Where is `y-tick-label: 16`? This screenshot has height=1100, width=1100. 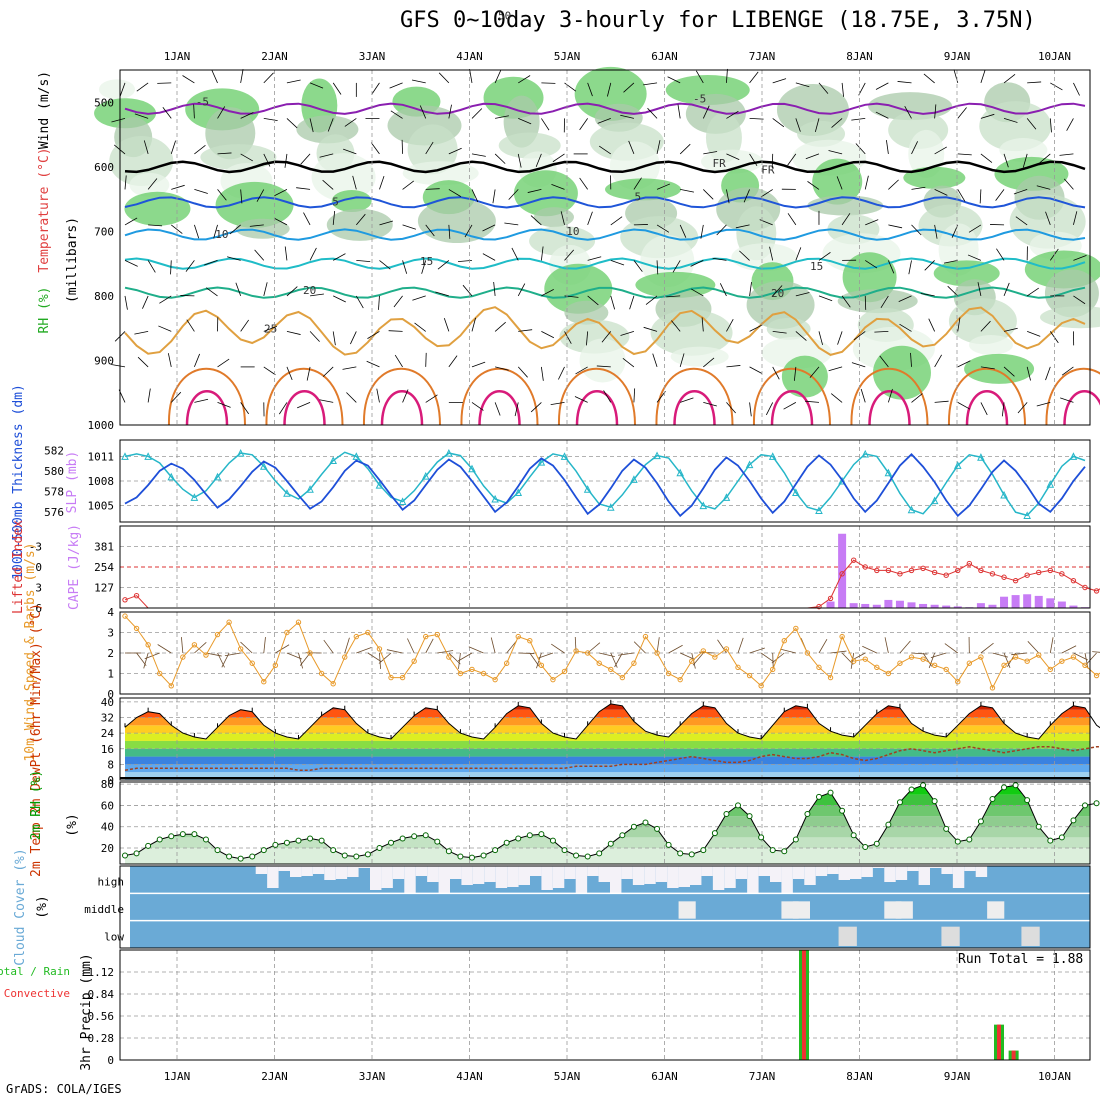
y-tick-label: 16 is located at coordinates (107, 749).